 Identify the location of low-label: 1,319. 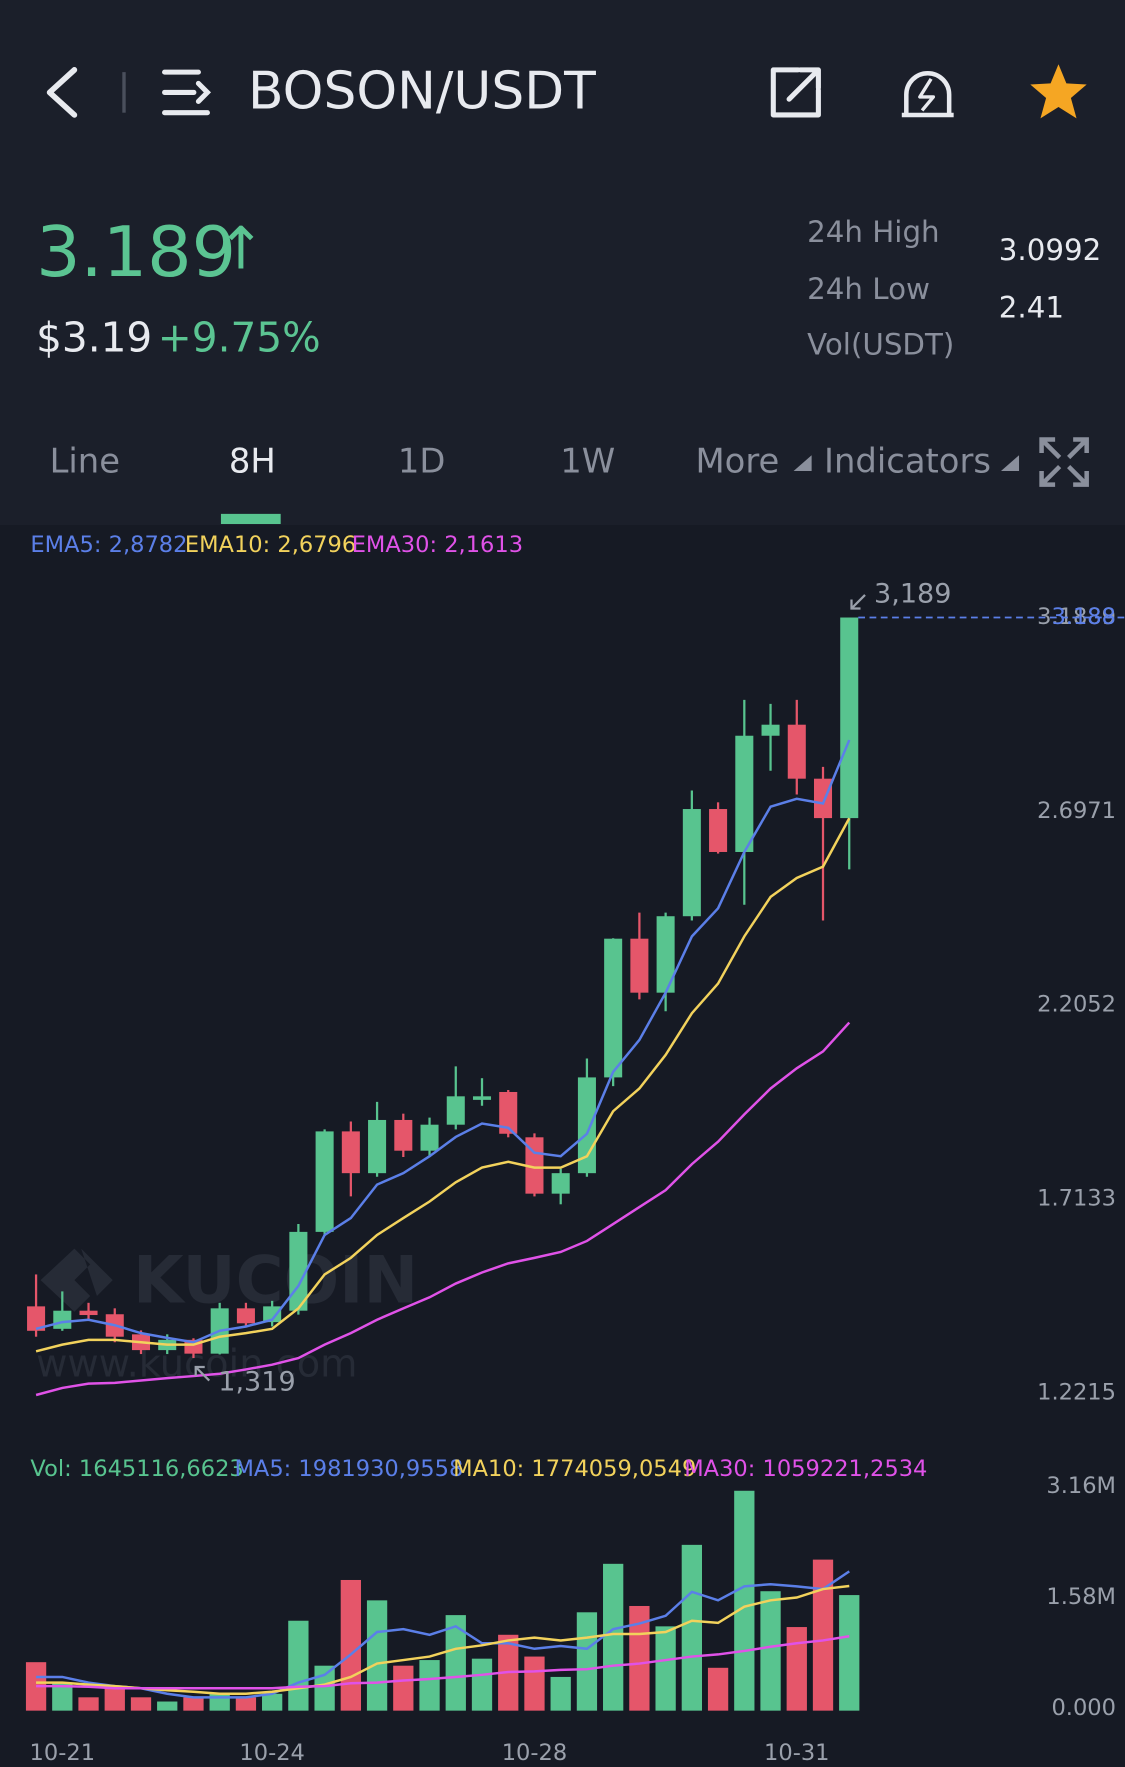
(256, 1381).